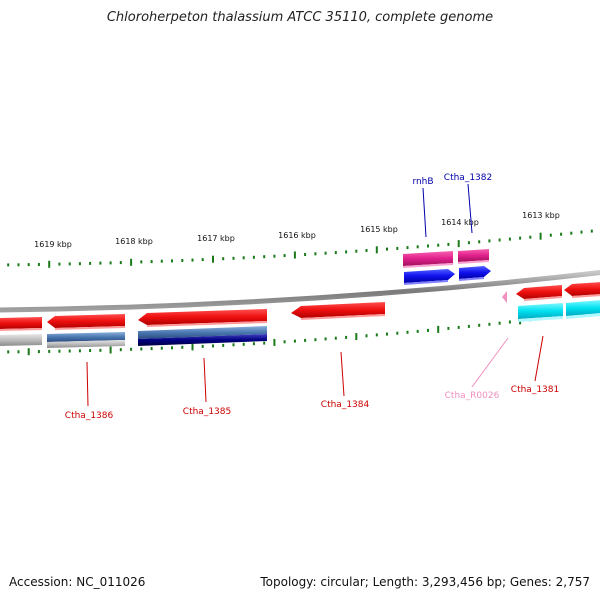 The width and height of the screenshot is (600, 600). I want to click on feature-ctha1380-red, so click(582, 290).